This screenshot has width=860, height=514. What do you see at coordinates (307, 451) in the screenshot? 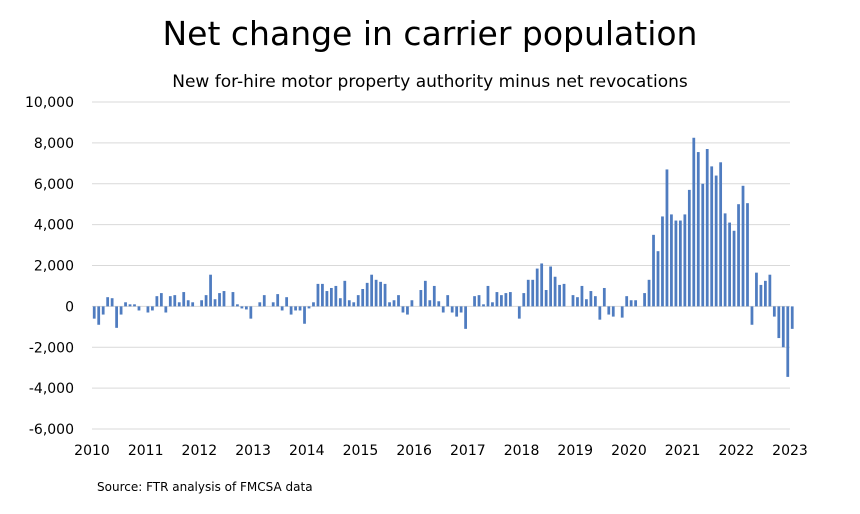
I see `x-tick-label: 2014` at bounding box center [307, 451].